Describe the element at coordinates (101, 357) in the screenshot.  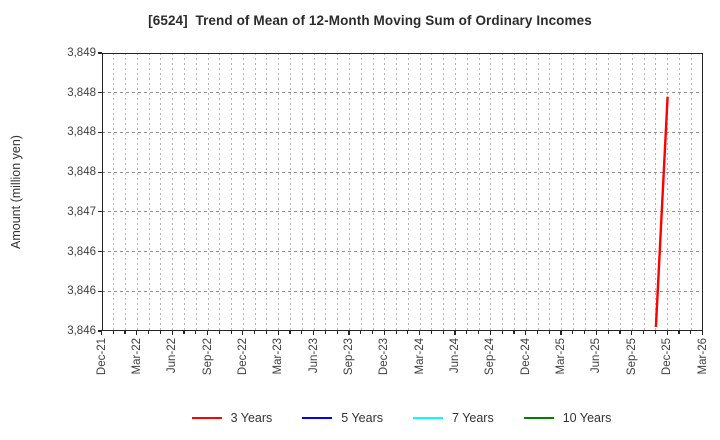
I see `x-tick-label: Dec-21` at that location.